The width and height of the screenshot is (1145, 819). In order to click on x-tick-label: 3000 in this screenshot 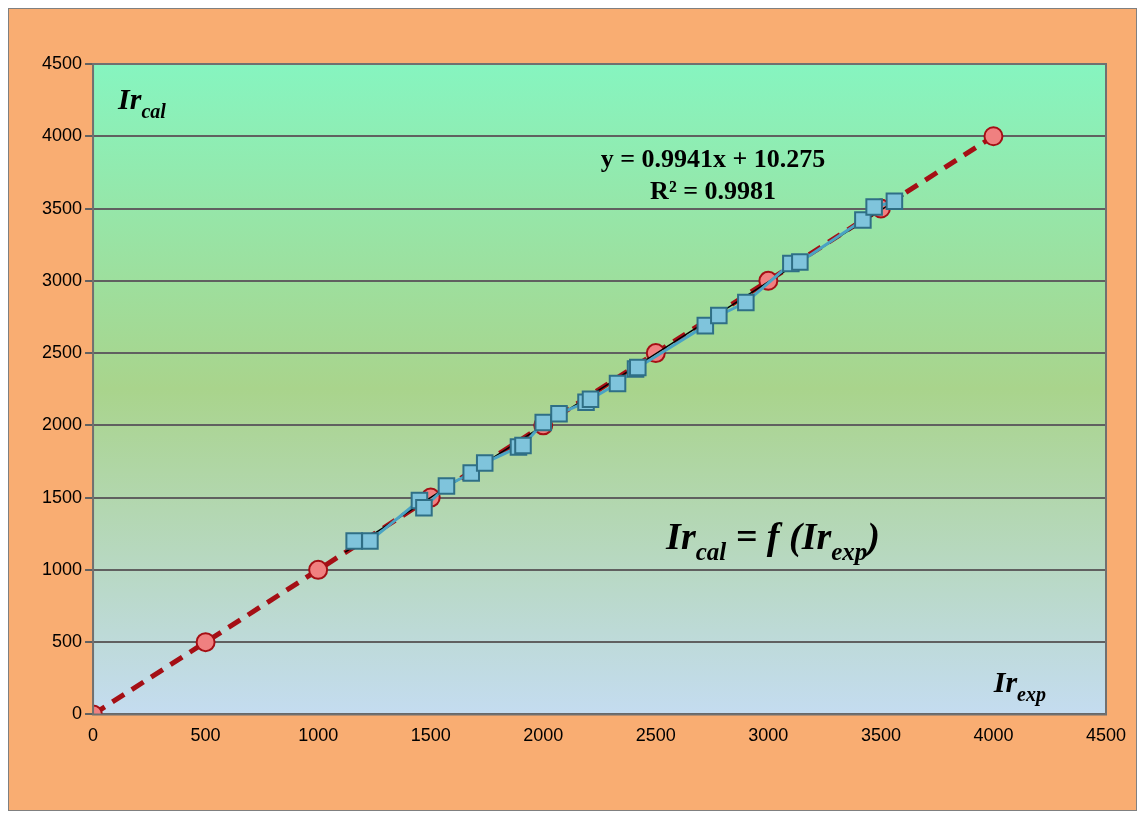, I will do `click(768, 735)`.